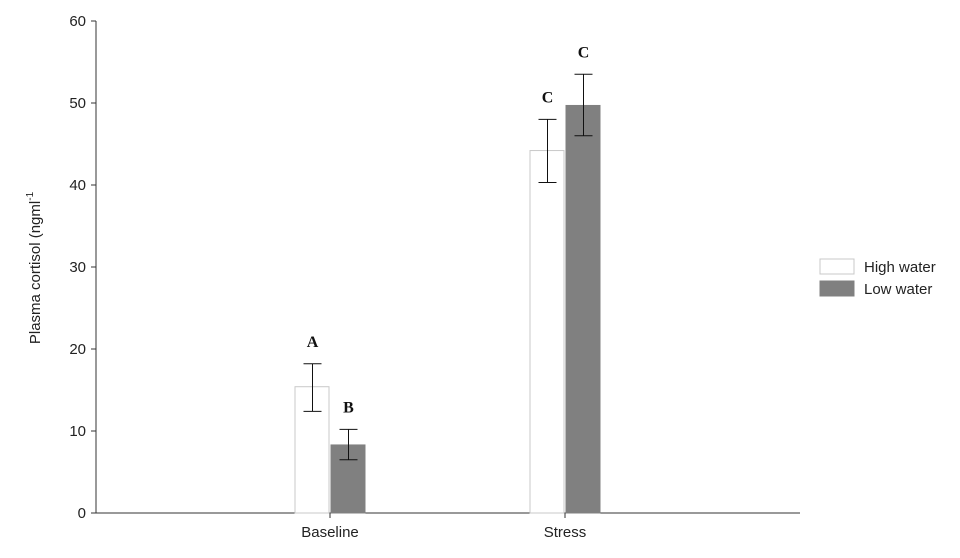  I want to click on y-tick-label: 50, so click(77, 103).